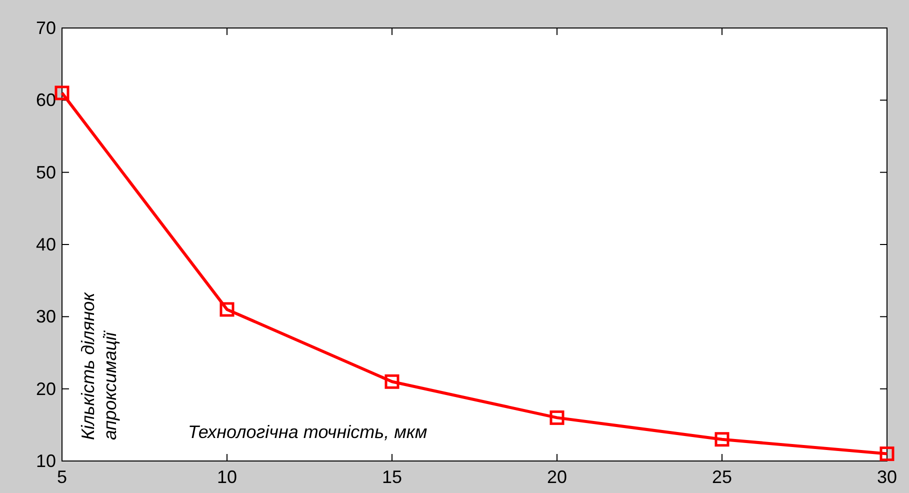 The height and width of the screenshot is (493, 909). What do you see at coordinates (722, 477) in the screenshot?
I see `x-tick-label: 25` at bounding box center [722, 477].